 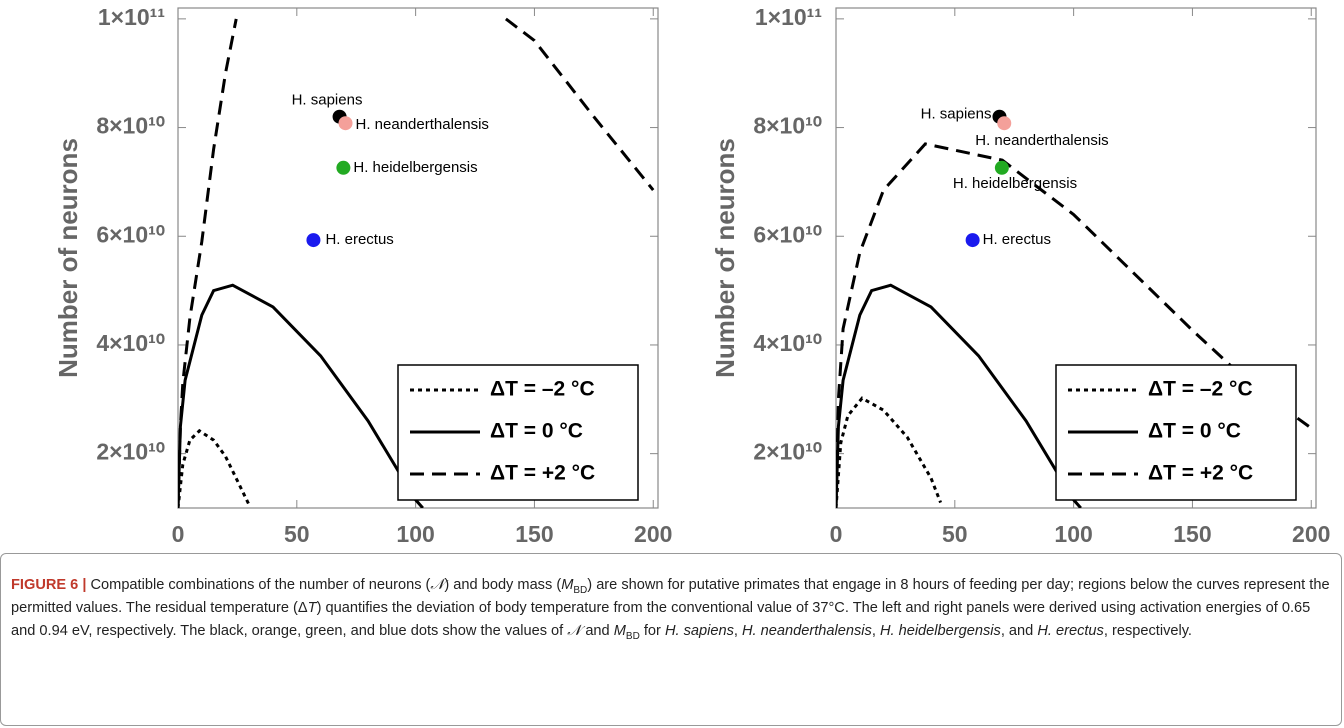 I want to click on caption-text: T, so click(x=312, y=608).